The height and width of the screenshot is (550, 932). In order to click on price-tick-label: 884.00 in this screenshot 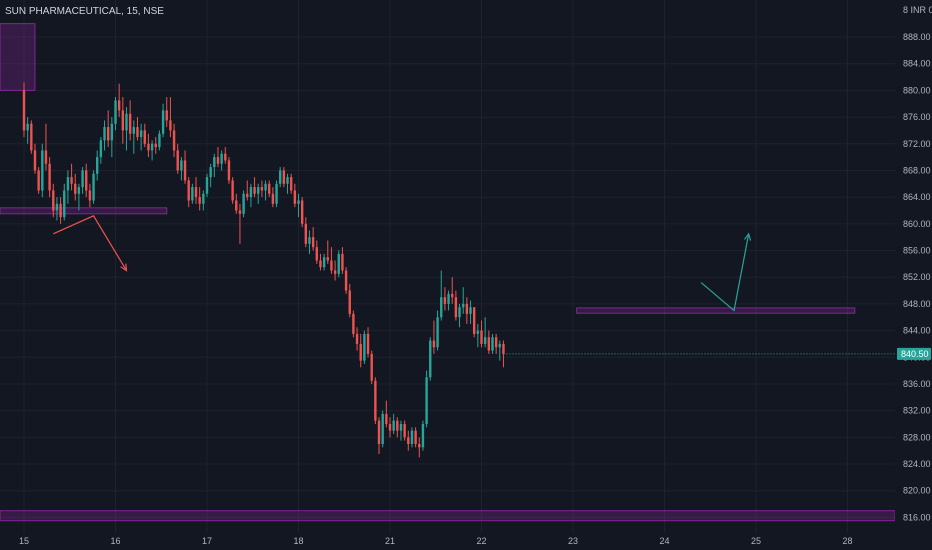, I will do `click(917, 64)`.